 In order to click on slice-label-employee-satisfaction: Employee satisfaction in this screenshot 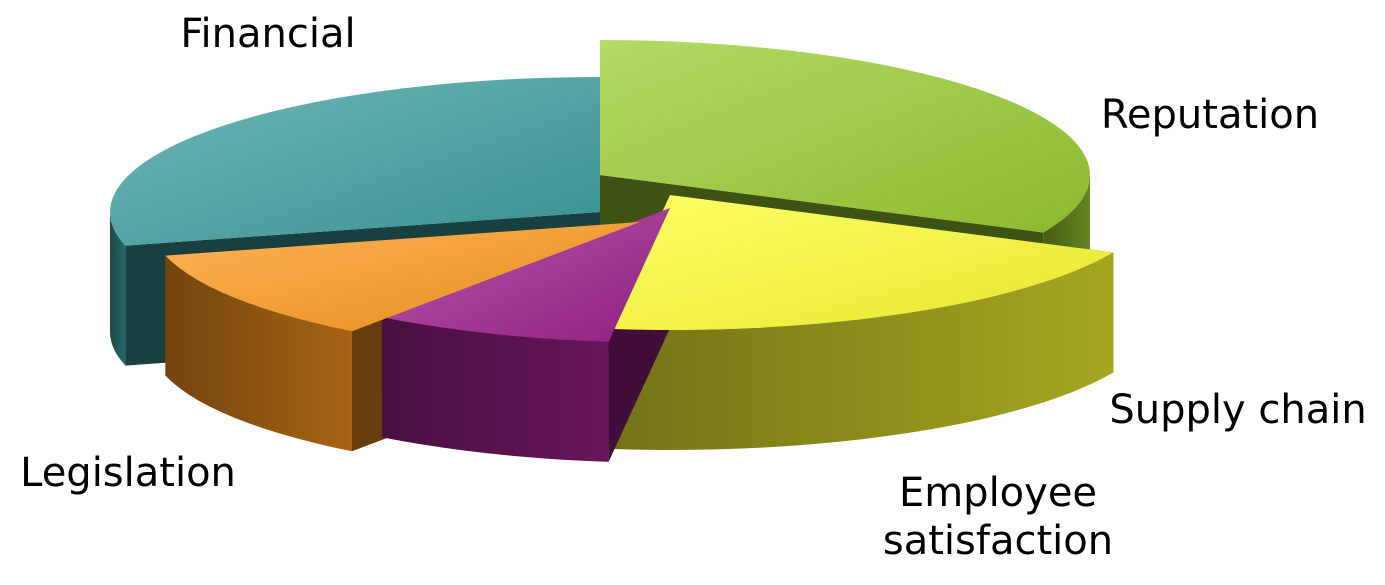, I will do `click(998, 517)`.